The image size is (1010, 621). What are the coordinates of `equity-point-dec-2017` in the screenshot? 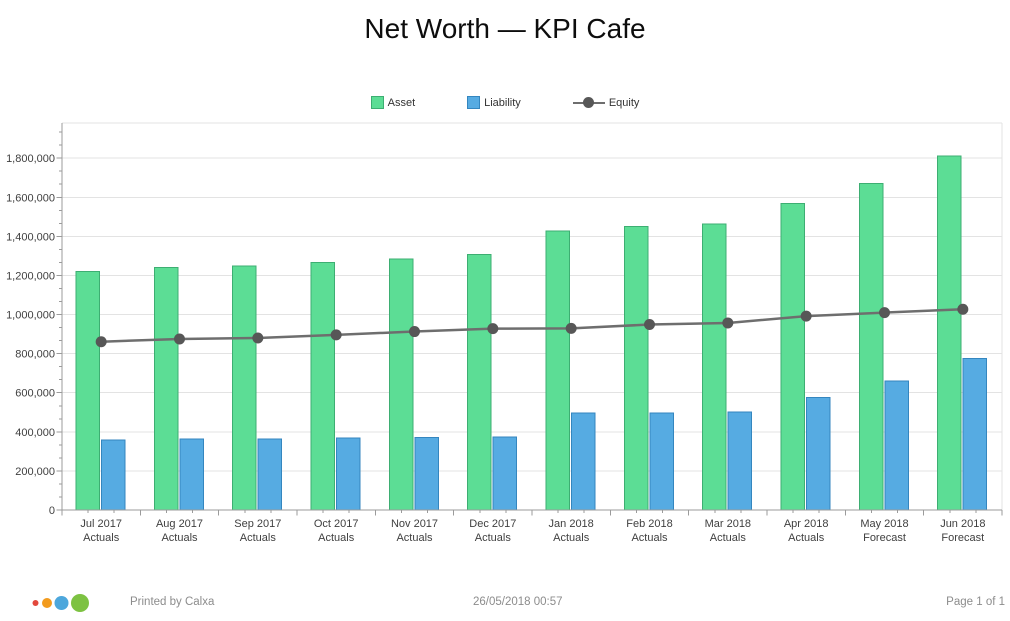 It's located at (493, 329).